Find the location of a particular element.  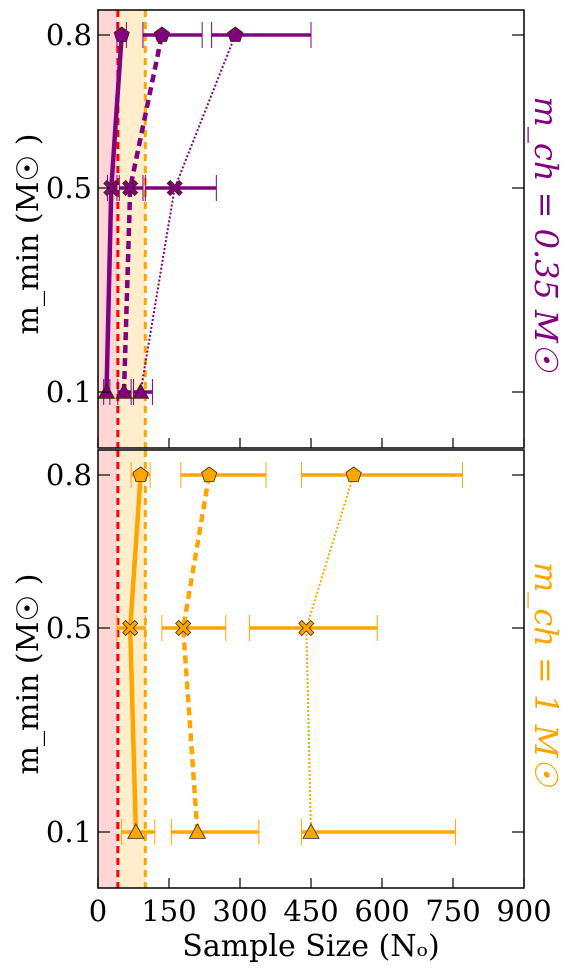

x-tick-label: 300 is located at coordinates (239, 911).